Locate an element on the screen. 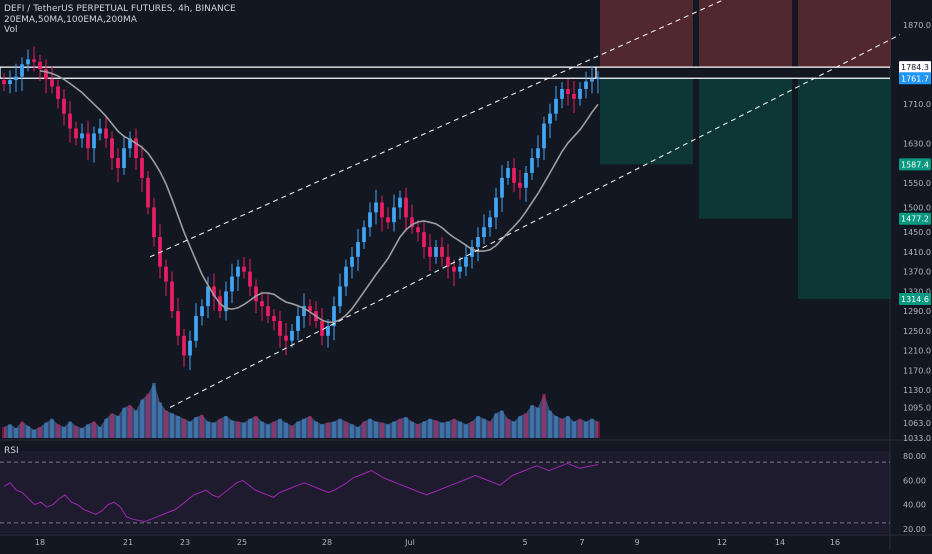  price-tick-label: 1170.0 is located at coordinates (917, 370).